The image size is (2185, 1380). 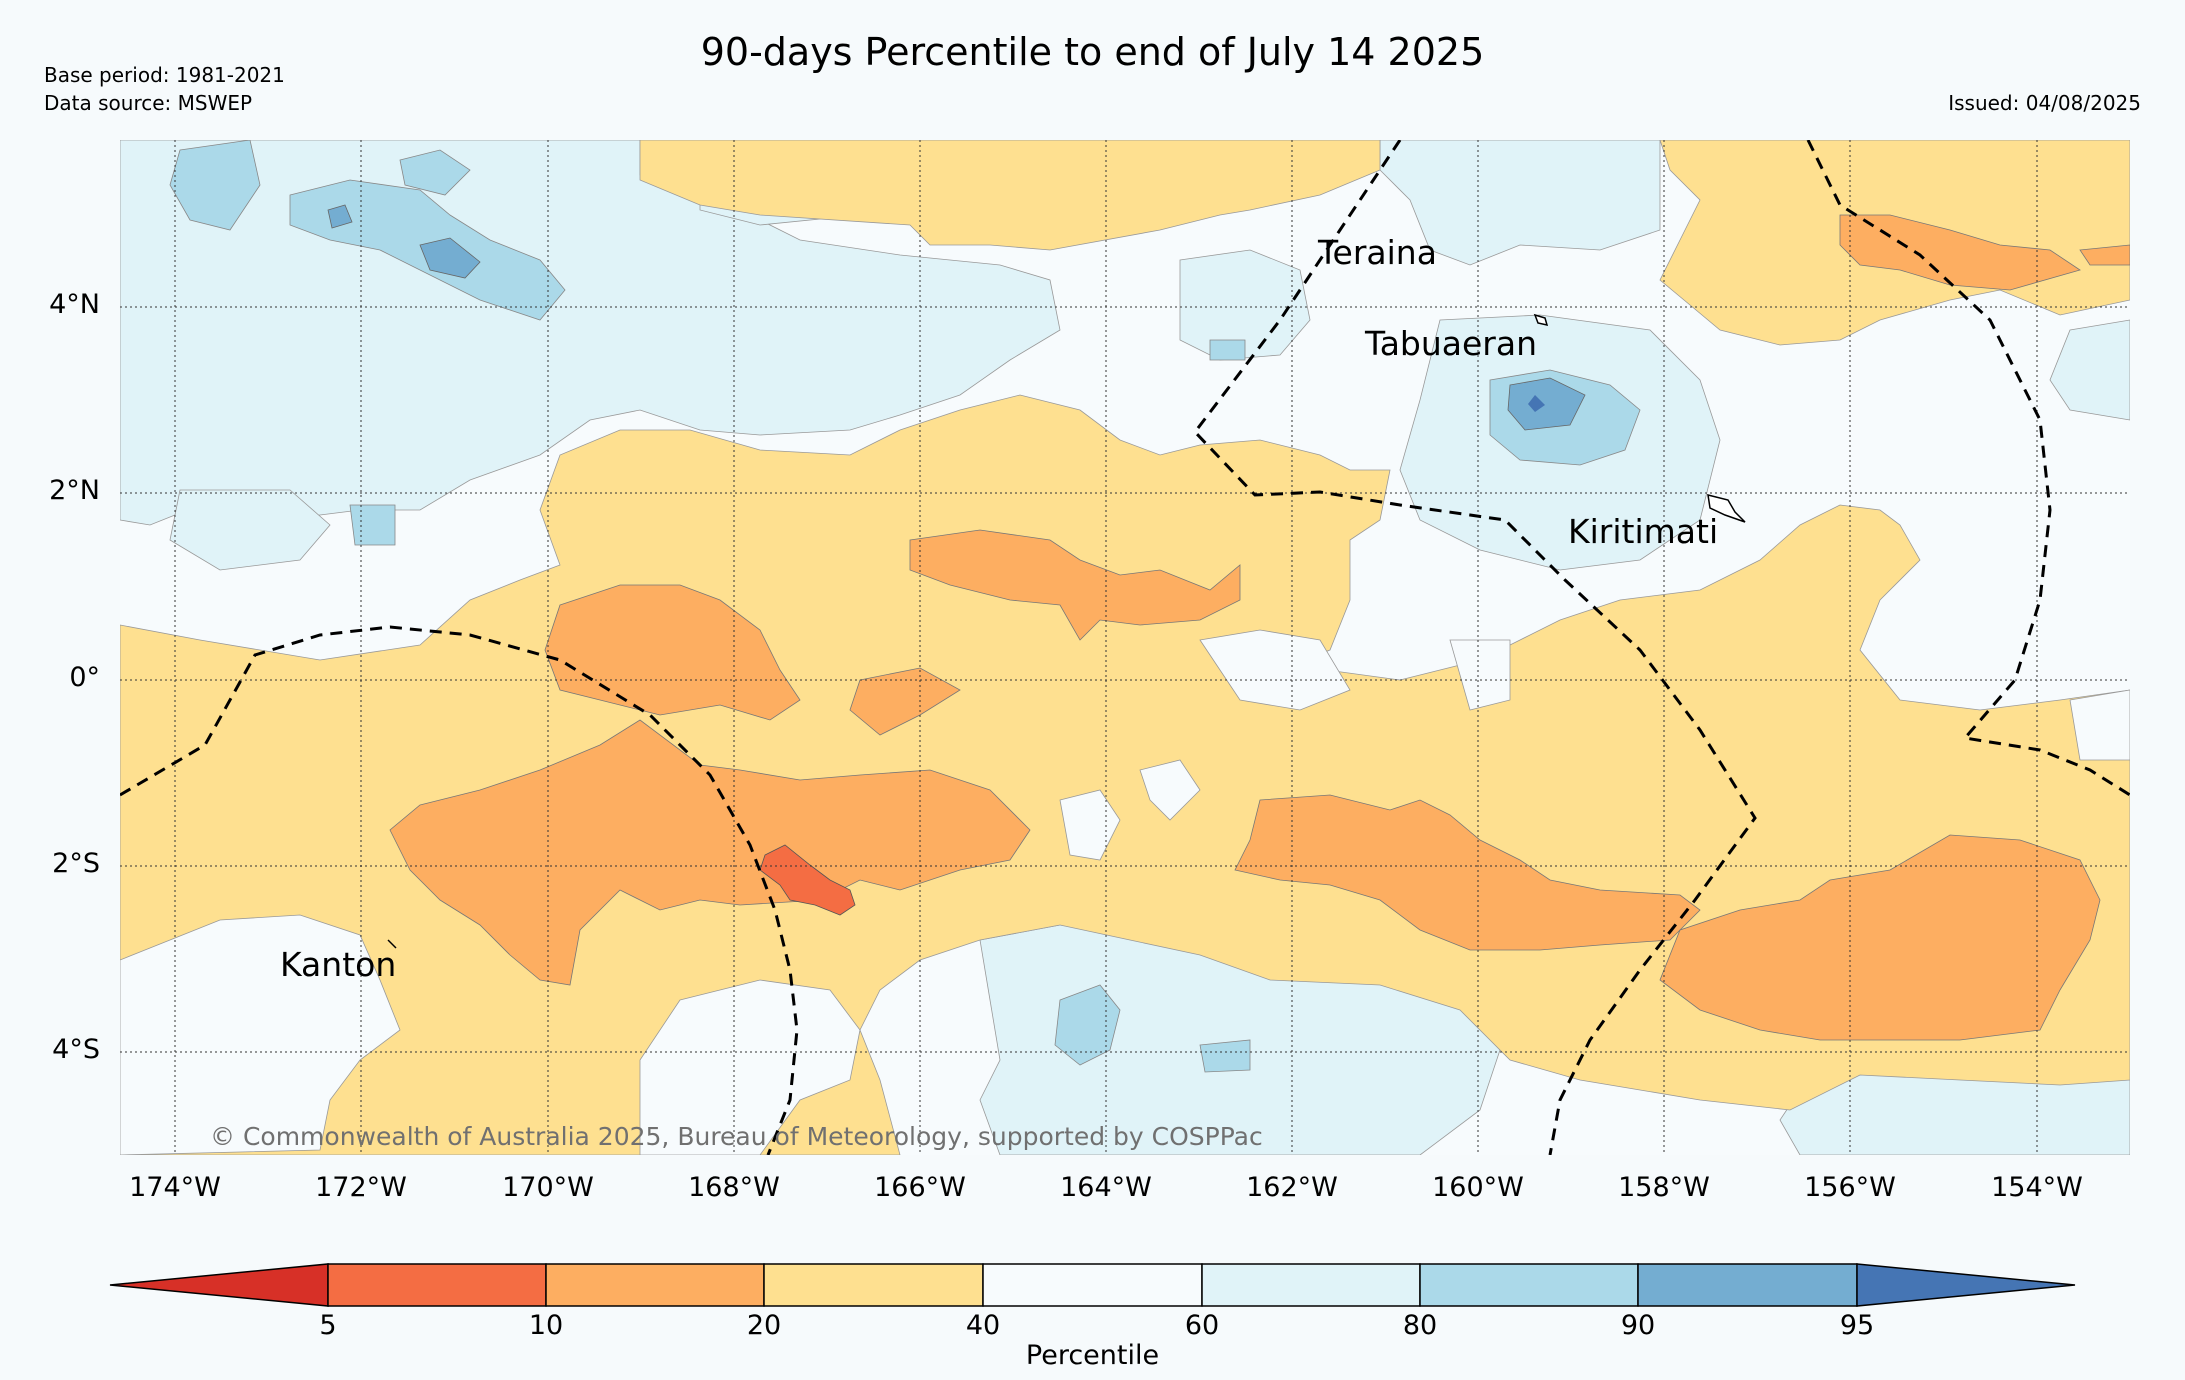 I want to click on island-label-kanton: Kanton, so click(x=338, y=964).